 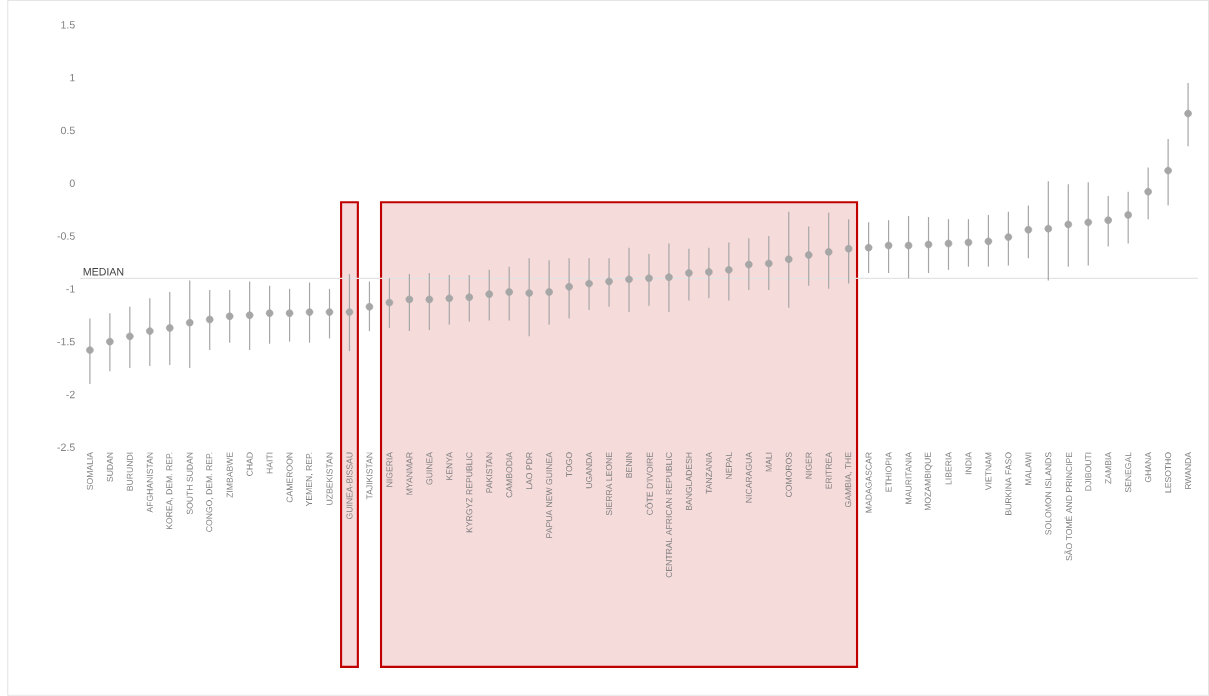 What do you see at coordinates (529, 471) in the screenshot?
I see `x-tick-label: LAO PDR` at bounding box center [529, 471].